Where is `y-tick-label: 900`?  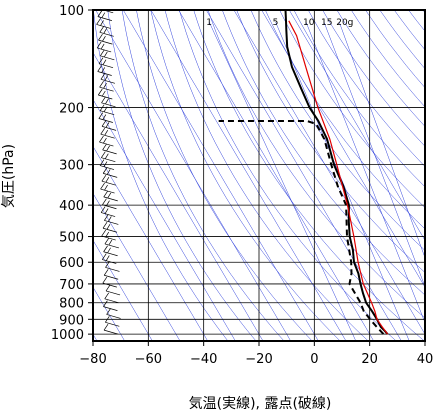
y-tick-label: 900 is located at coordinates (71, 320).